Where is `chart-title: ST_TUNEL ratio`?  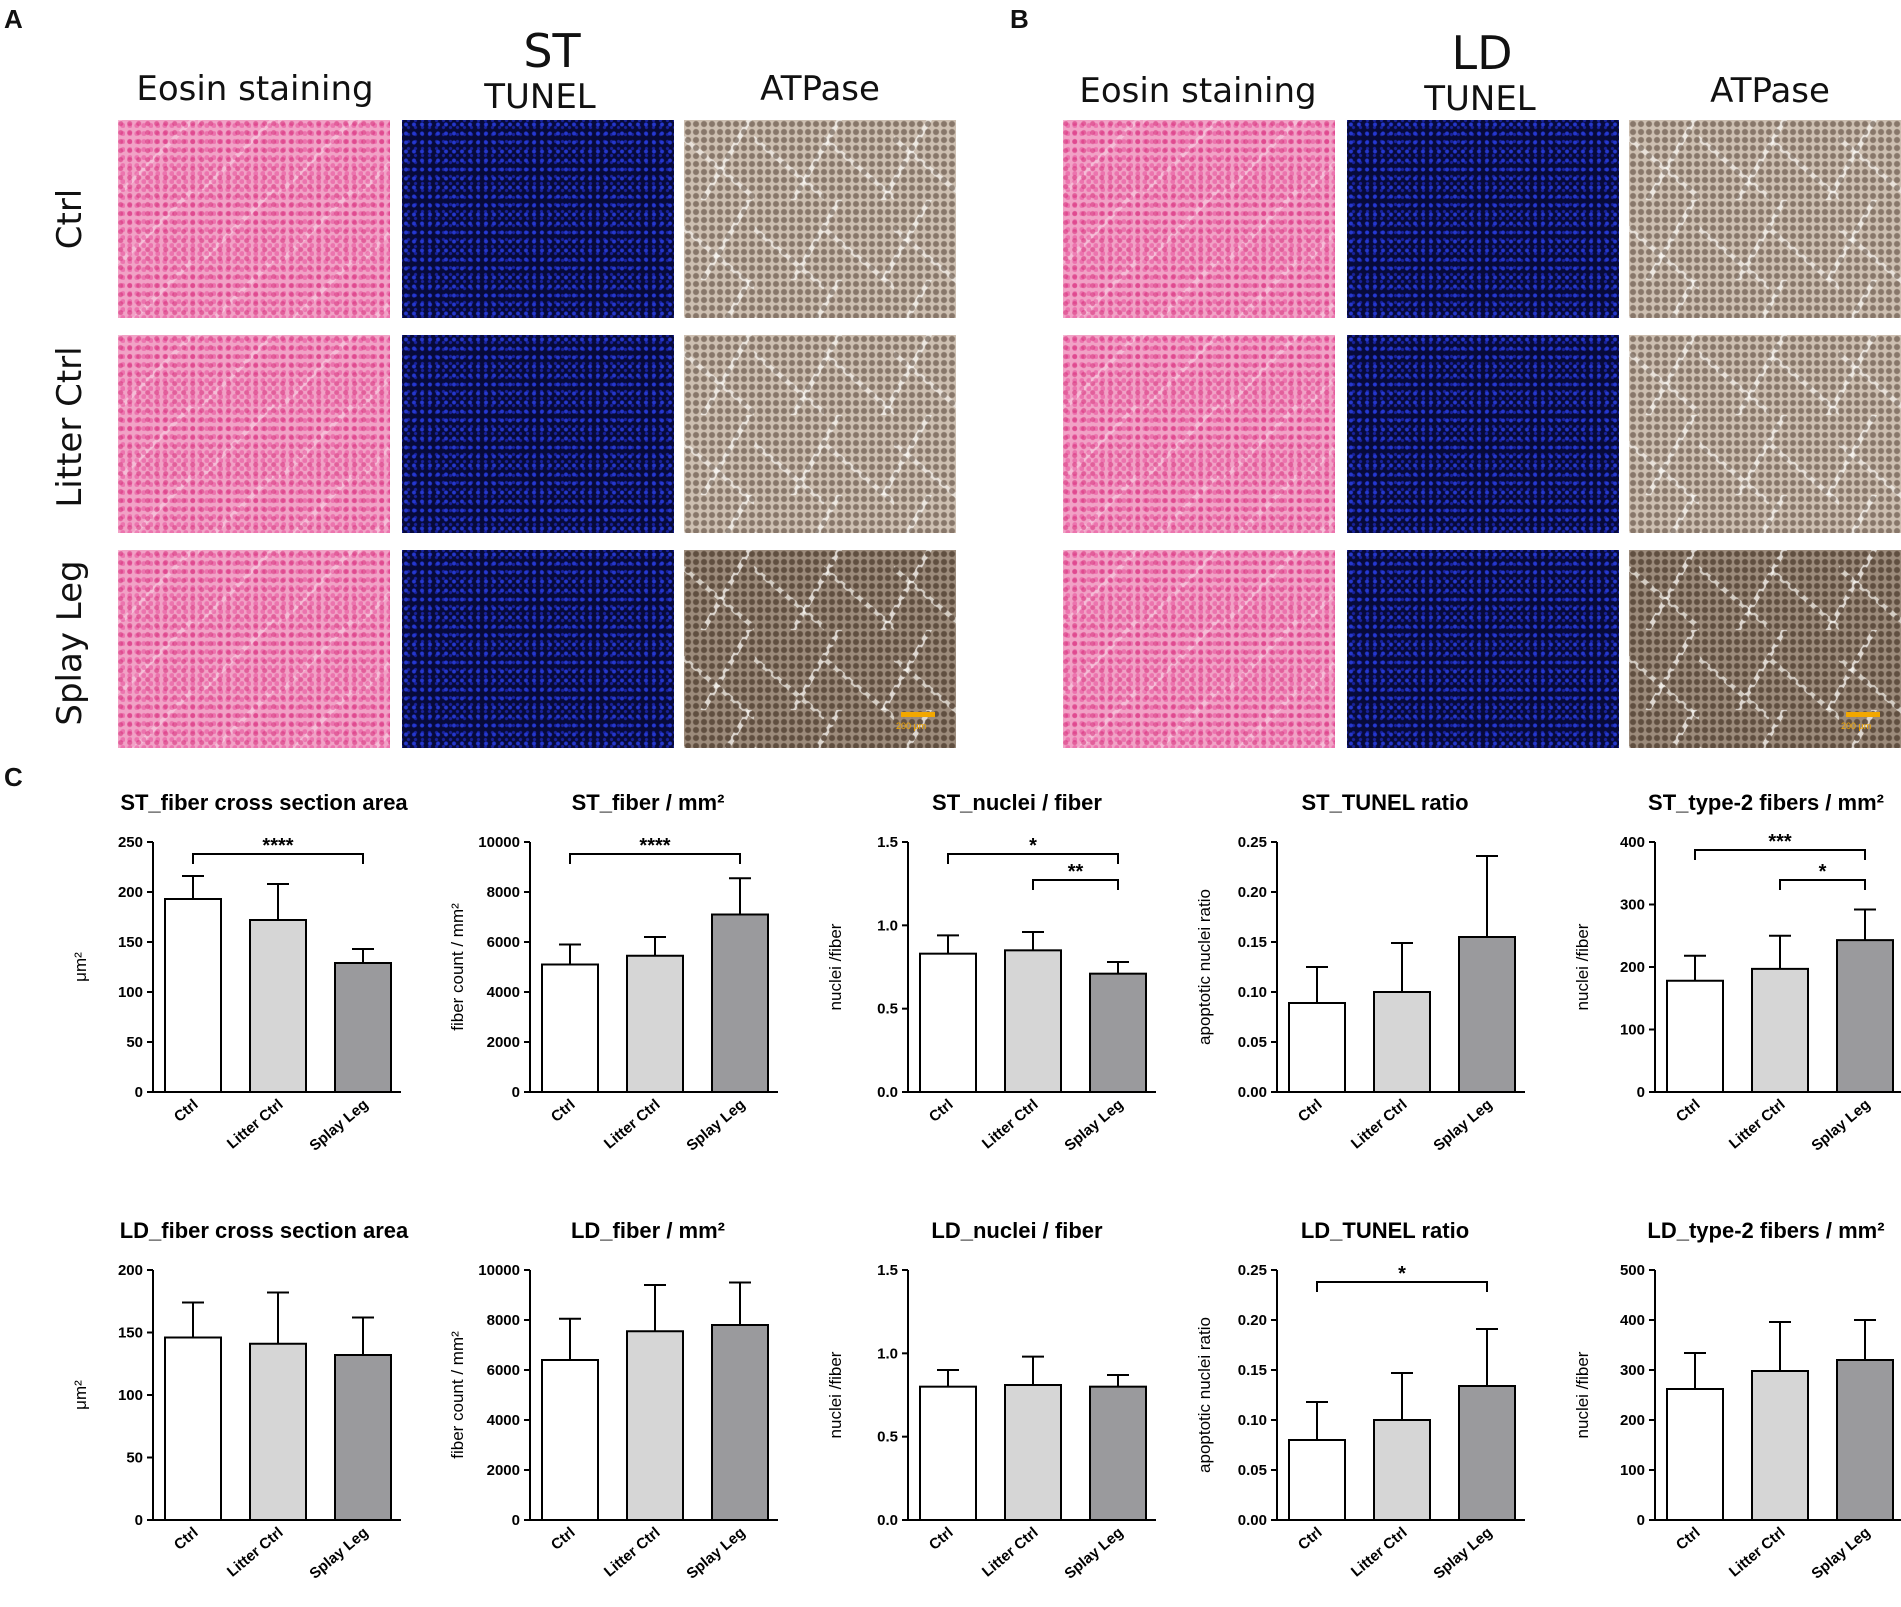 chart-title: ST_TUNEL ratio is located at coordinates (1384, 802).